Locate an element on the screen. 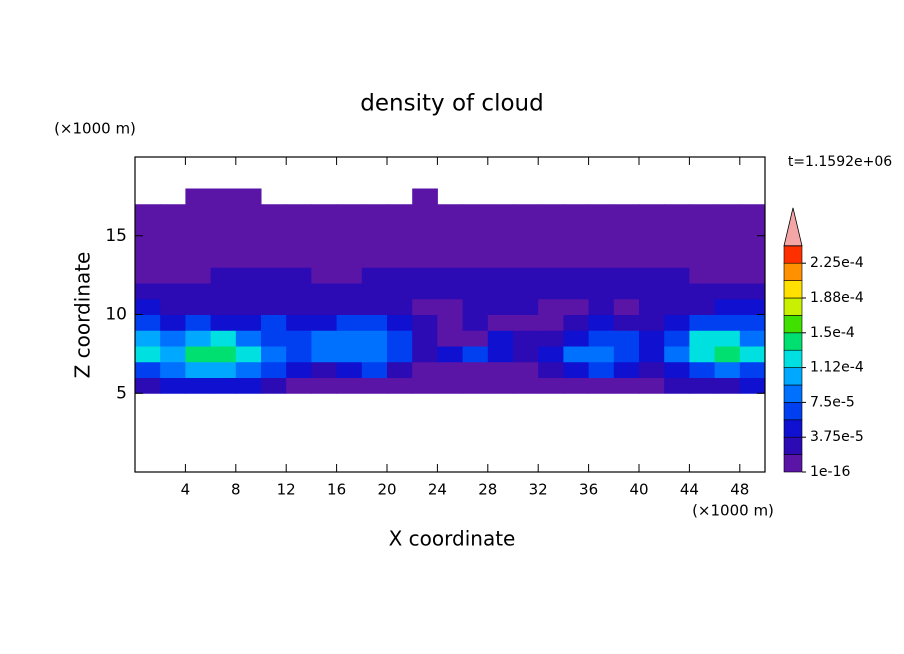  y-unit: (×1000 m) is located at coordinates (95, 129).